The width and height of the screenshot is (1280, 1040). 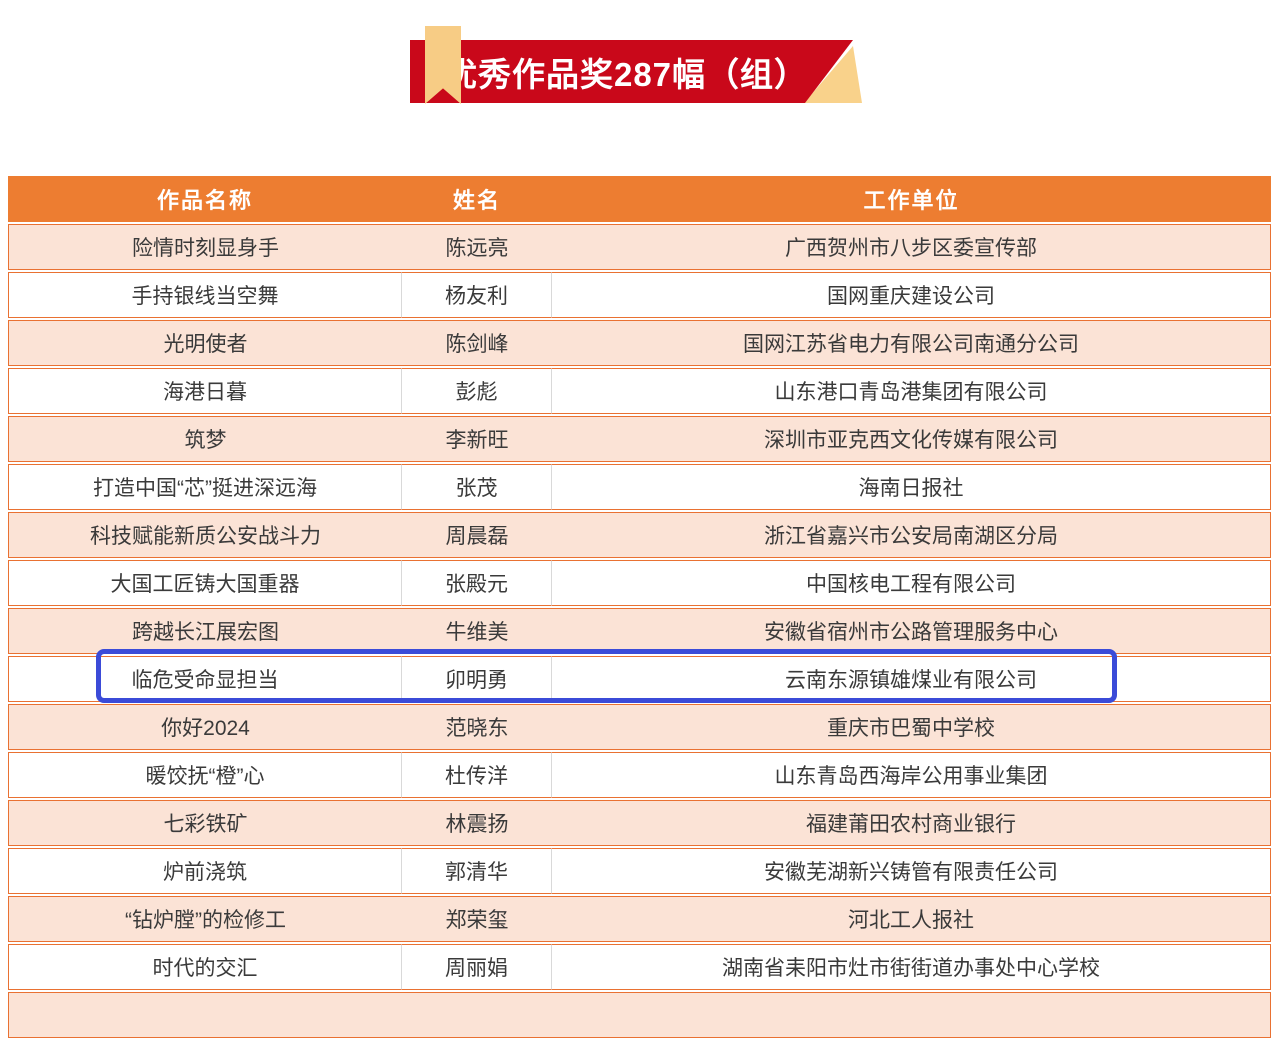 I want to click on table-header-row: 作品名称 姓名 工作单位, so click(x=639, y=199).